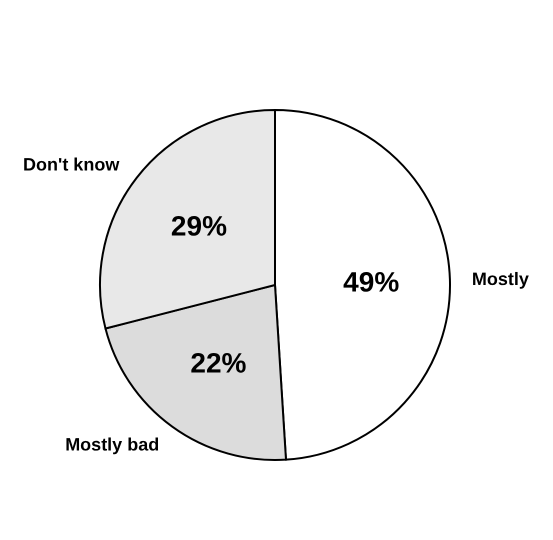 This screenshot has height=540, width=553. I want to click on data-label: 29%, so click(199, 226).